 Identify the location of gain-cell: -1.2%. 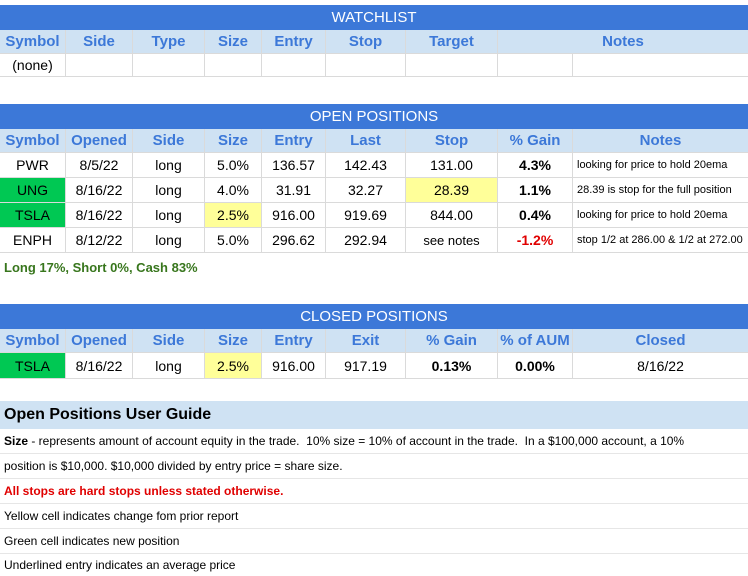
(535, 240).